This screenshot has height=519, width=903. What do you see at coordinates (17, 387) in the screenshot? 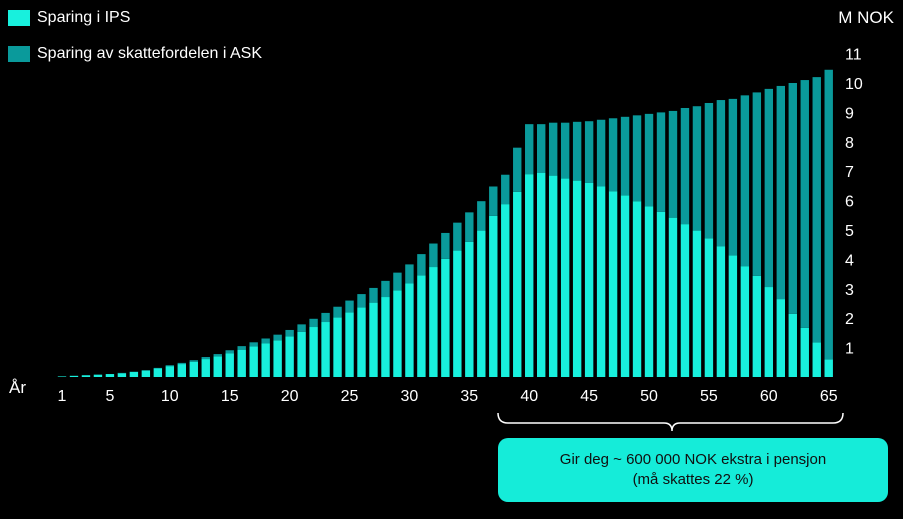
I see `x-axis-label: År` at bounding box center [17, 387].